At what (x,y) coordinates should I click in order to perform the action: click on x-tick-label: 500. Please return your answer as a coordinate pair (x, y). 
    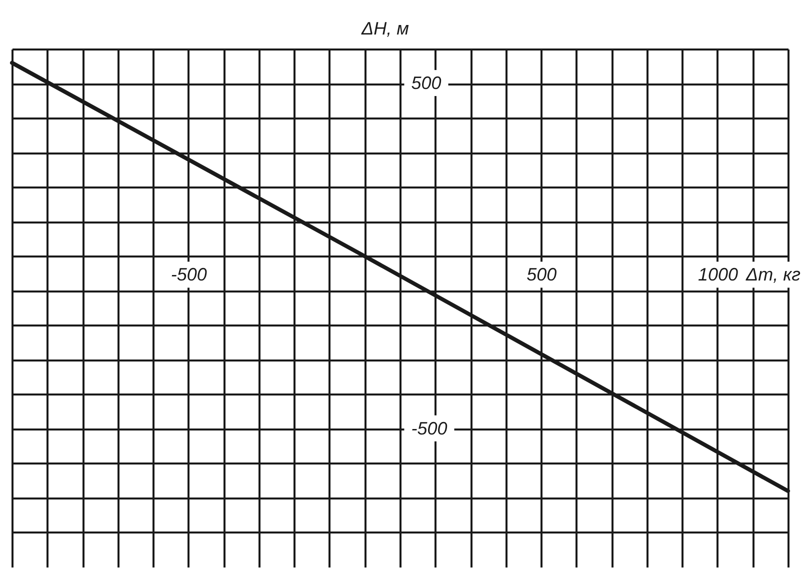
    Looking at the image, I should click on (541, 274).